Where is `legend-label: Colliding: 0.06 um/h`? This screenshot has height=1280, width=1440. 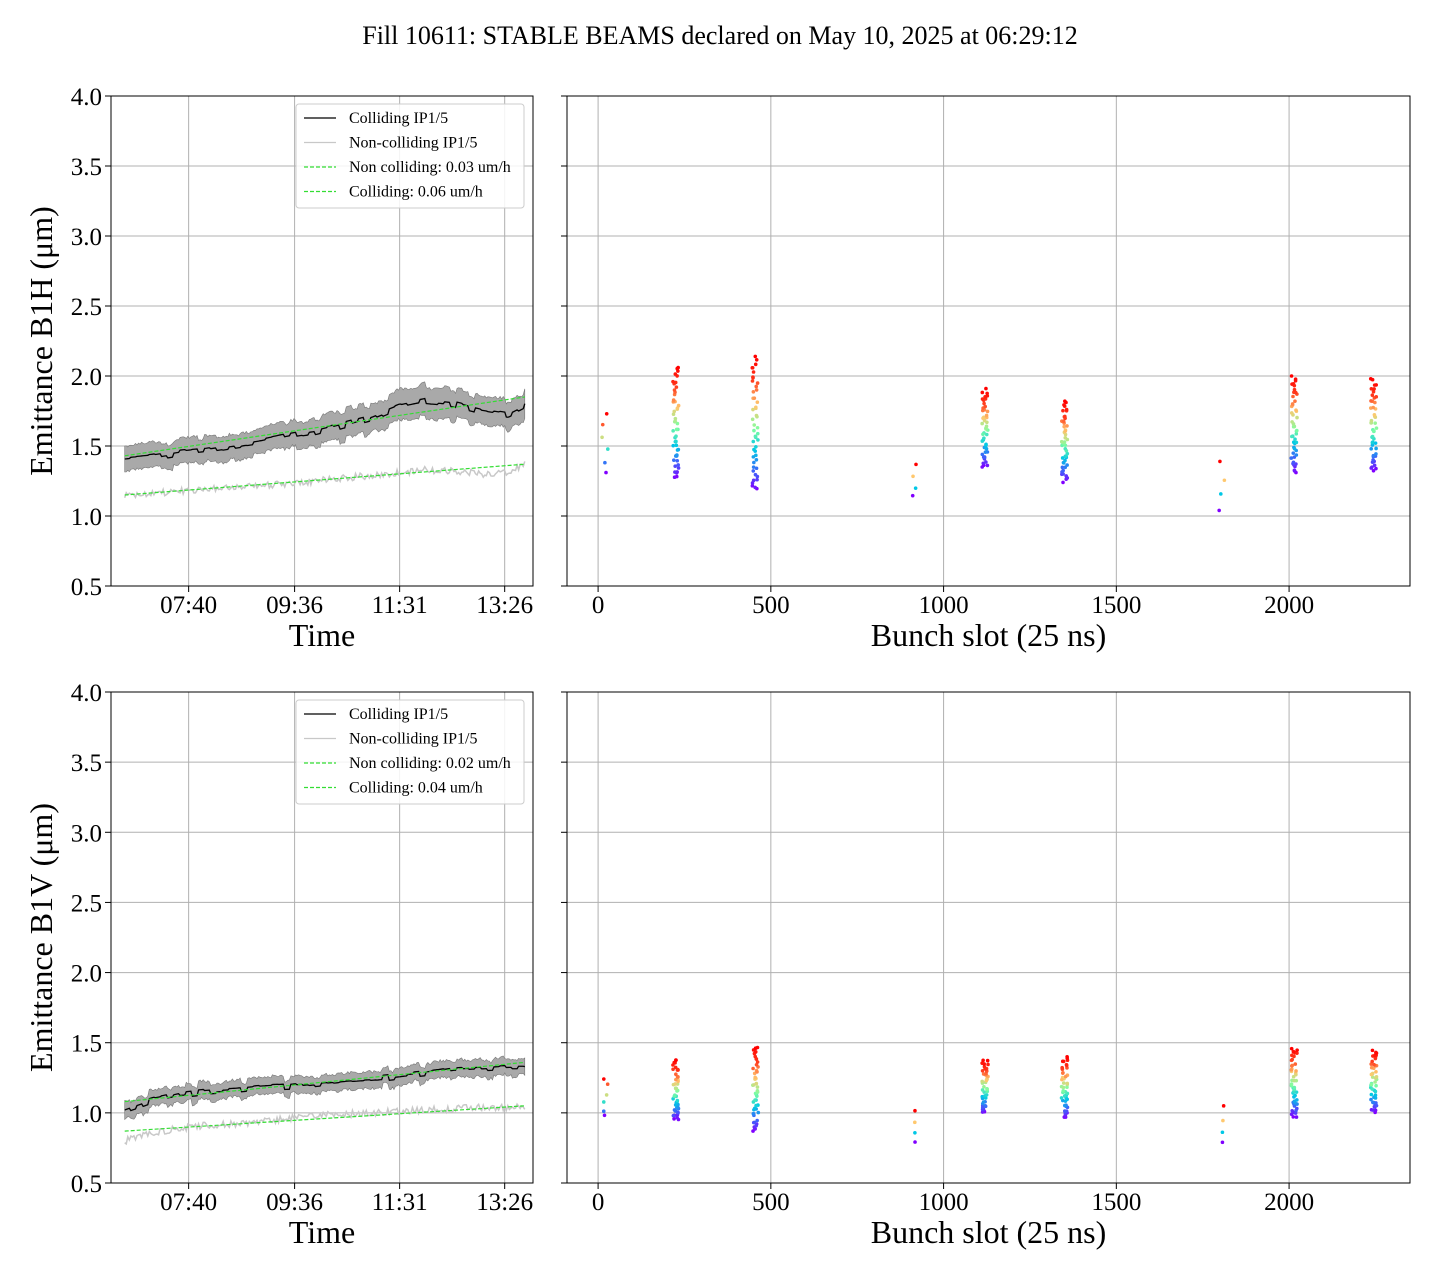
legend-label: Colliding: 0.06 um/h is located at coordinates (416, 192).